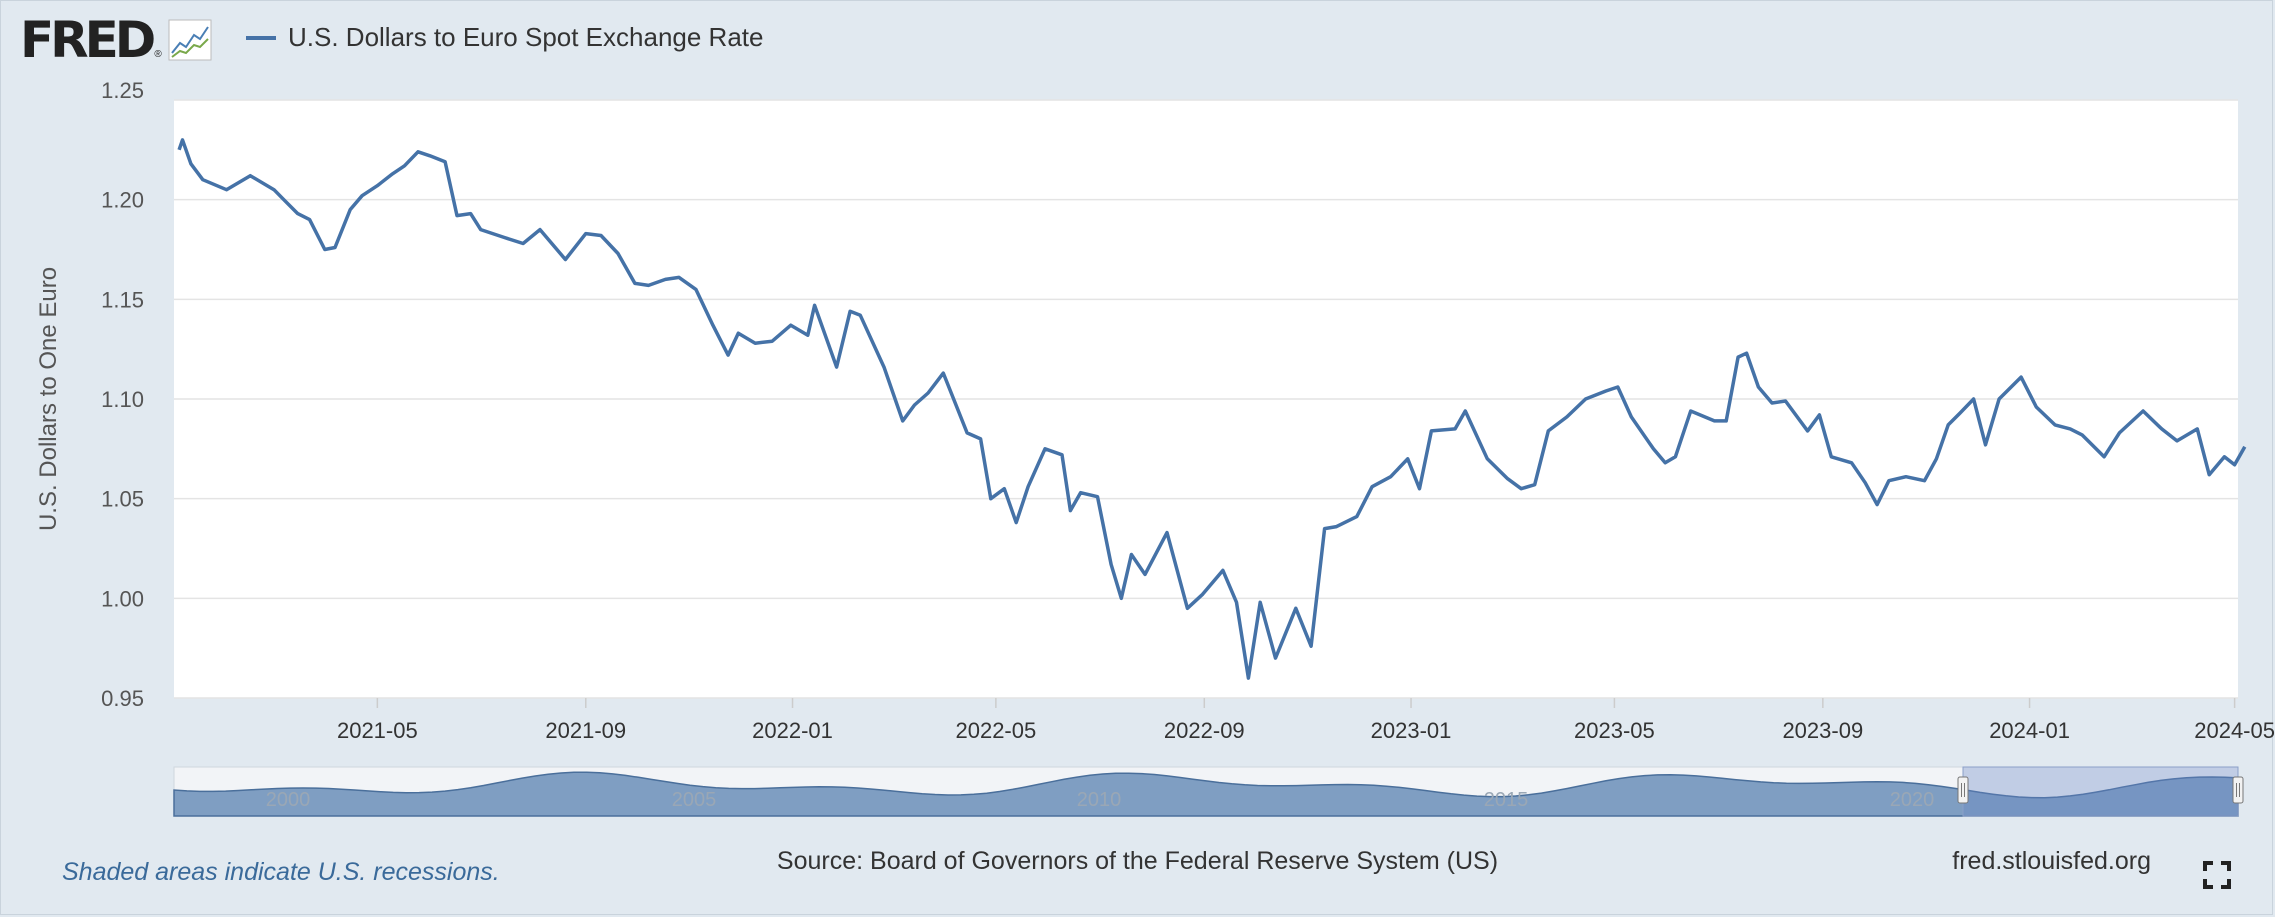  I want to click on y-tick-label: 1.00, so click(122, 598).